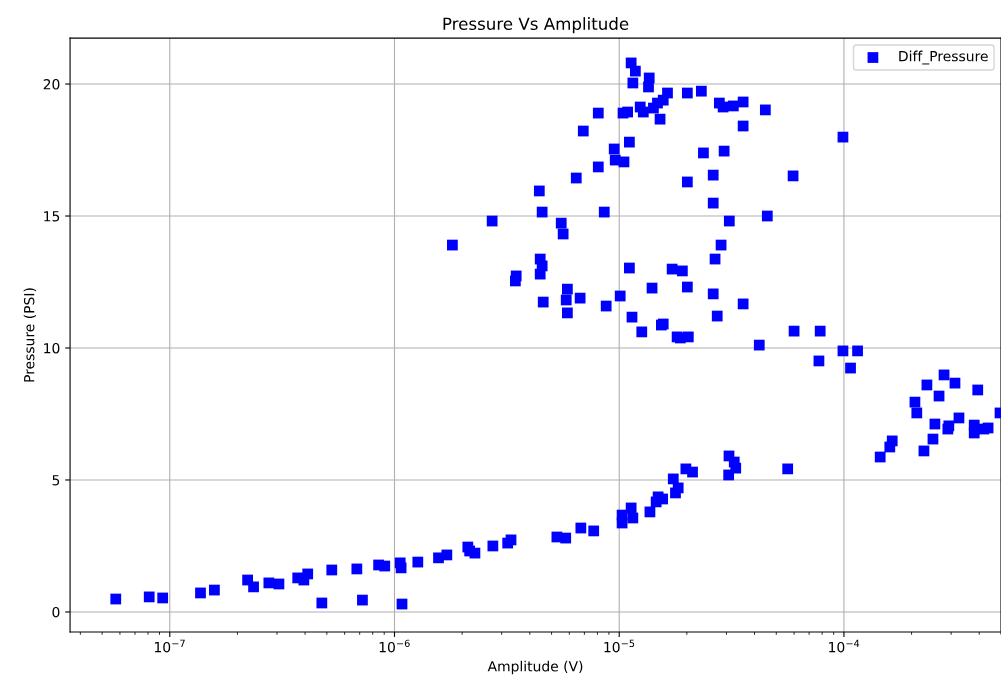 The image size is (1001, 693). Describe the element at coordinates (535, 667) in the screenshot. I see `x-axis-title: Amplitude (V)` at that location.